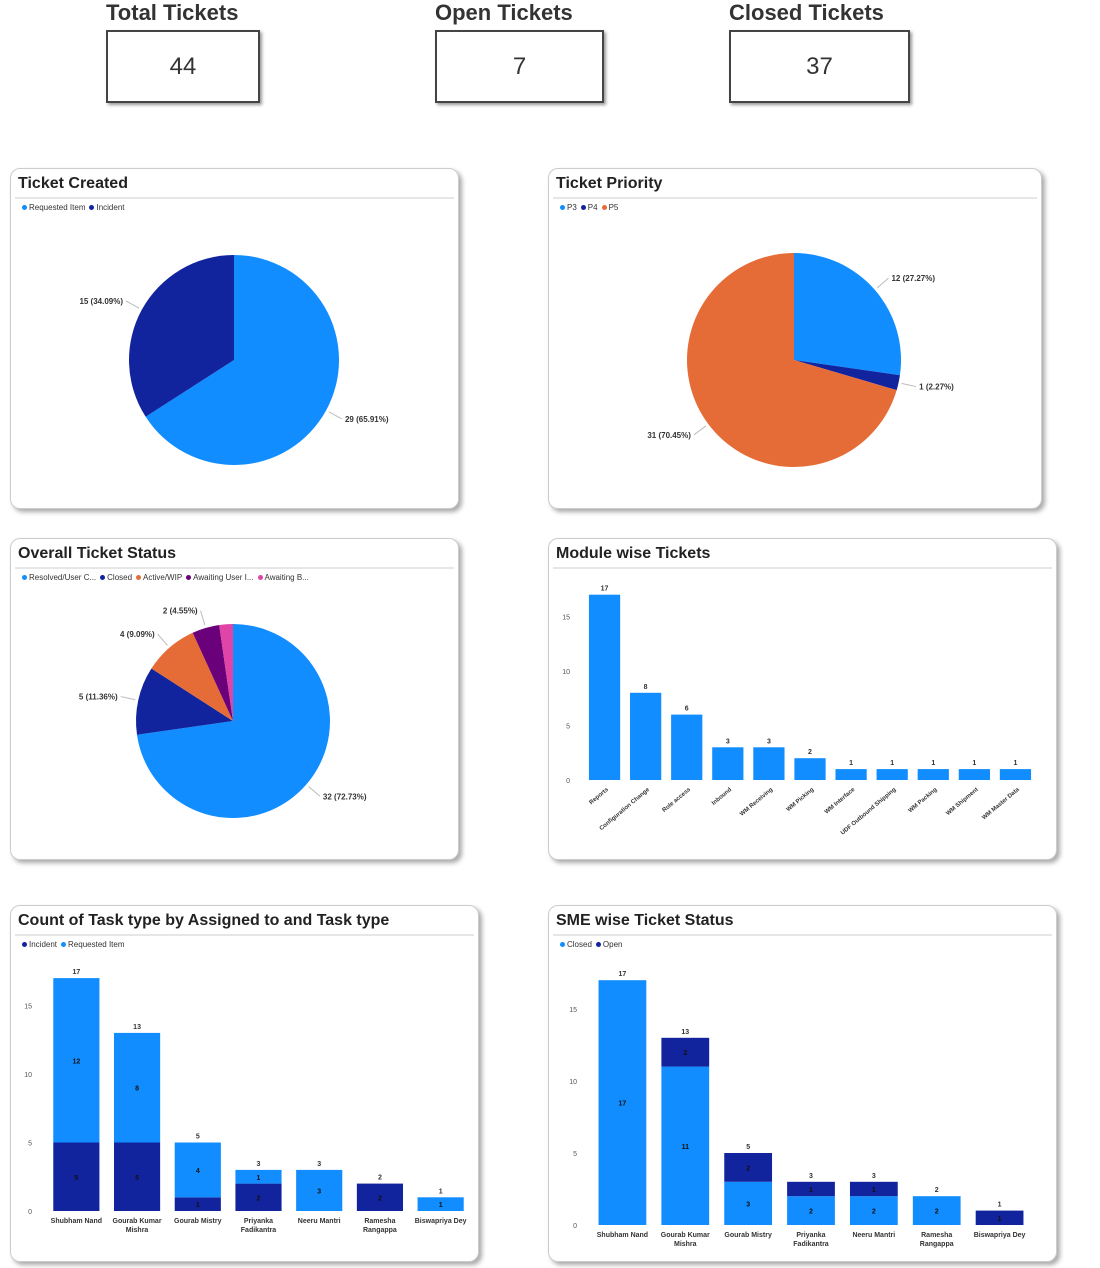  Describe the element at coordinates (748, 1235) in the screenshot. I see `x-tick-label: Gourab Mistry` at that location.